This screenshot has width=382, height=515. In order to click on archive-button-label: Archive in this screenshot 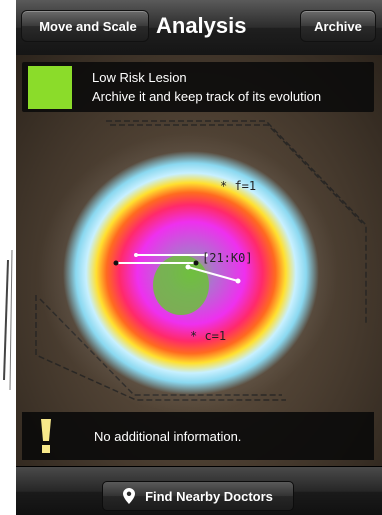, I will do `click(338, 26)`.